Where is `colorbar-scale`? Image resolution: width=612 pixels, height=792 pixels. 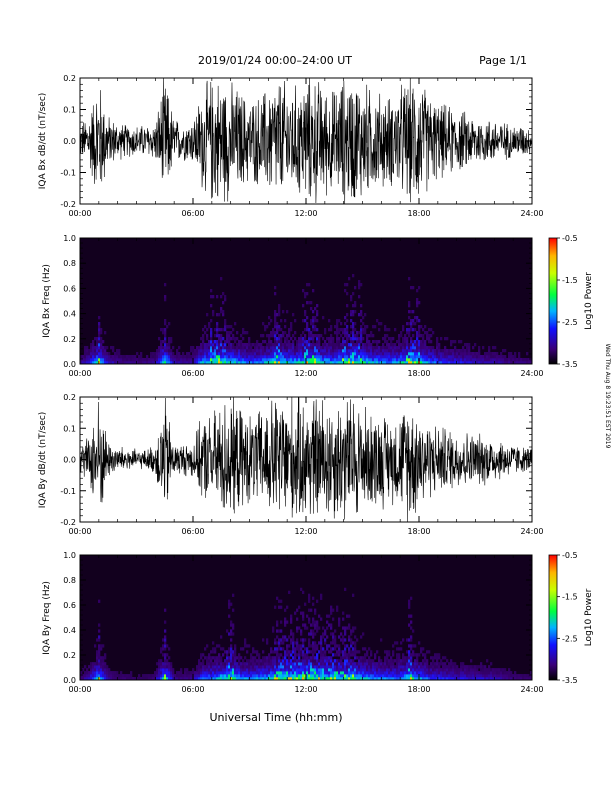
colorbar-scale is located at coordinates (553, 617).